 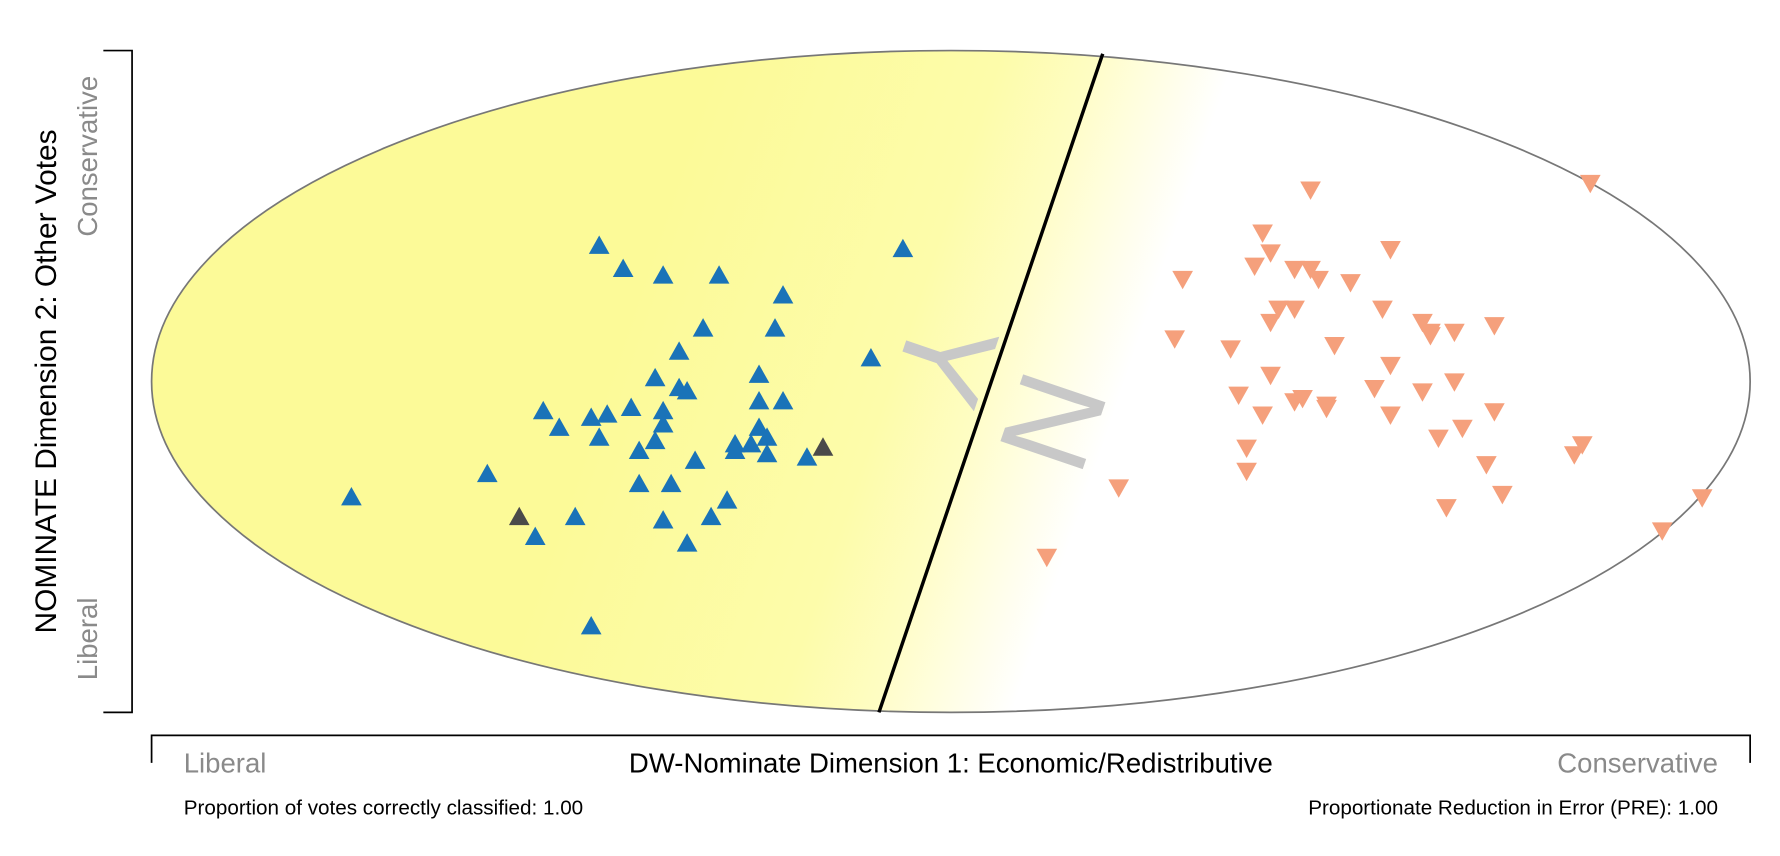 What do you see at coordinates (991, 383) in the screenshot?
I see `cutting-line` at bounding box center [991, 383].